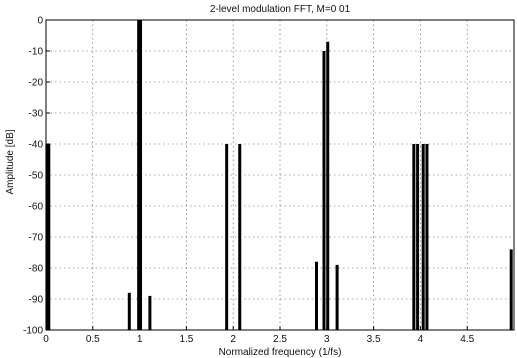 The width and height of the screenshot is (517, 358). What do you see at coordinates (36, 145) in the screenshot?
I see `y-tick-label-4: -40` at bounding box center [36, 145].